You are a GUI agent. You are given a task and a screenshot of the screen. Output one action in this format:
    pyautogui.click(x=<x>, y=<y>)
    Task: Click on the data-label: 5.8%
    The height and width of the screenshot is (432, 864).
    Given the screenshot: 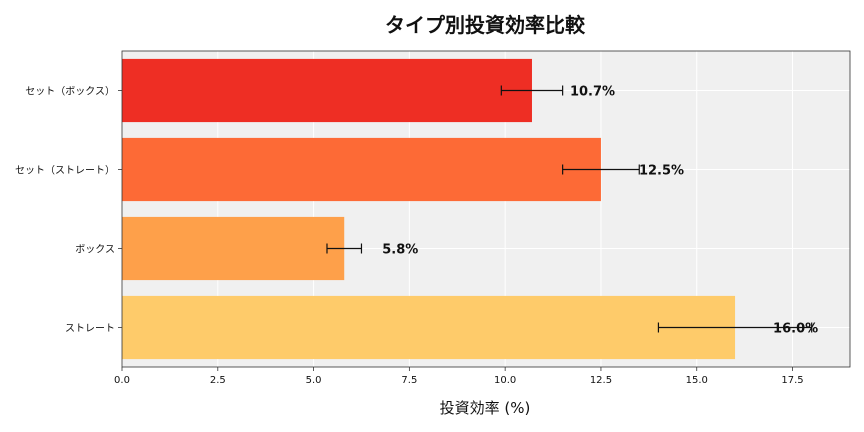 What is the action you would take?
    pyautogui.click(x=400, y=250)
    